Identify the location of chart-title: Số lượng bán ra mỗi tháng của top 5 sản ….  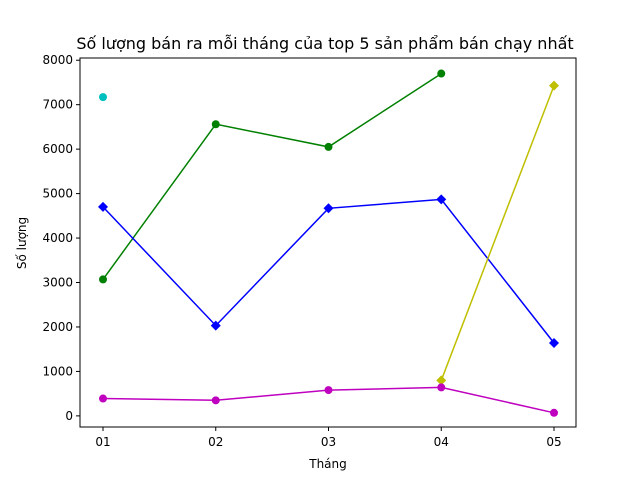
(324, 43).